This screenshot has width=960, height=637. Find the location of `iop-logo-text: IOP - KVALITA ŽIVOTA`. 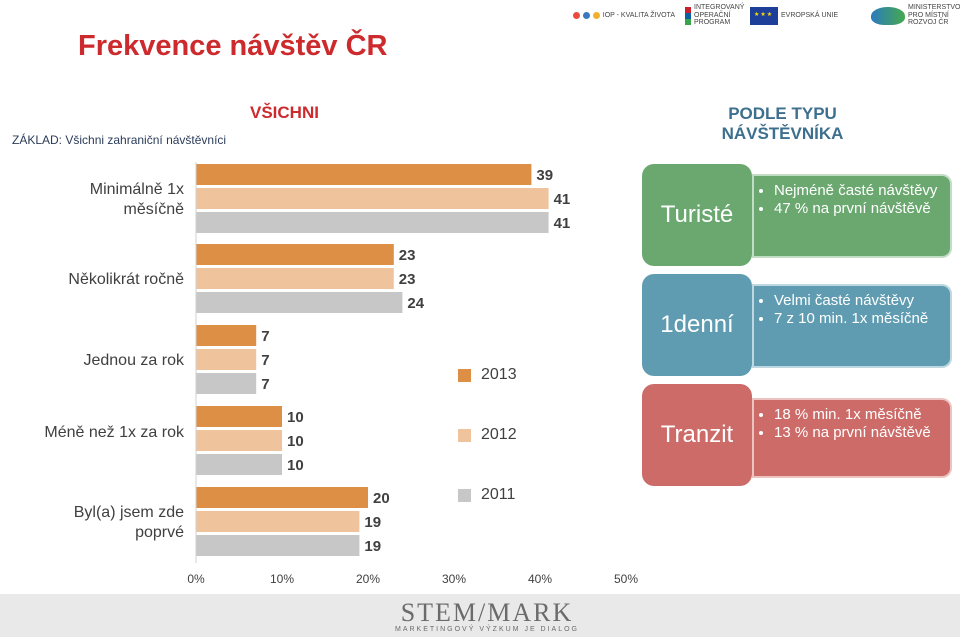

iop-logo-text: IOP - KVALITA ŽIVOTA is located at coordinates (638, 15).